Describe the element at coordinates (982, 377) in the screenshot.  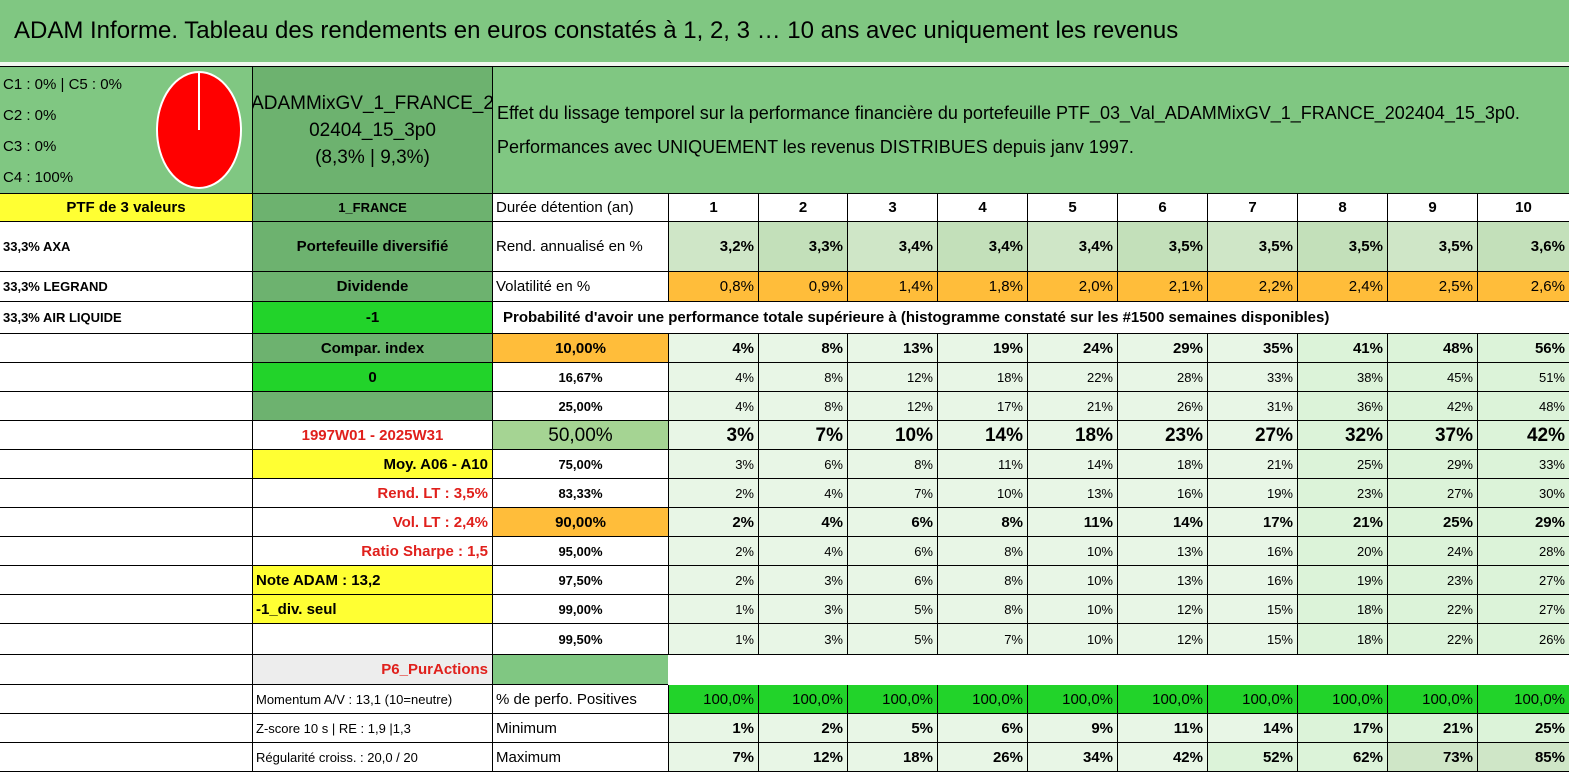
I see `prob-cell-1-4: 18%` at that location.